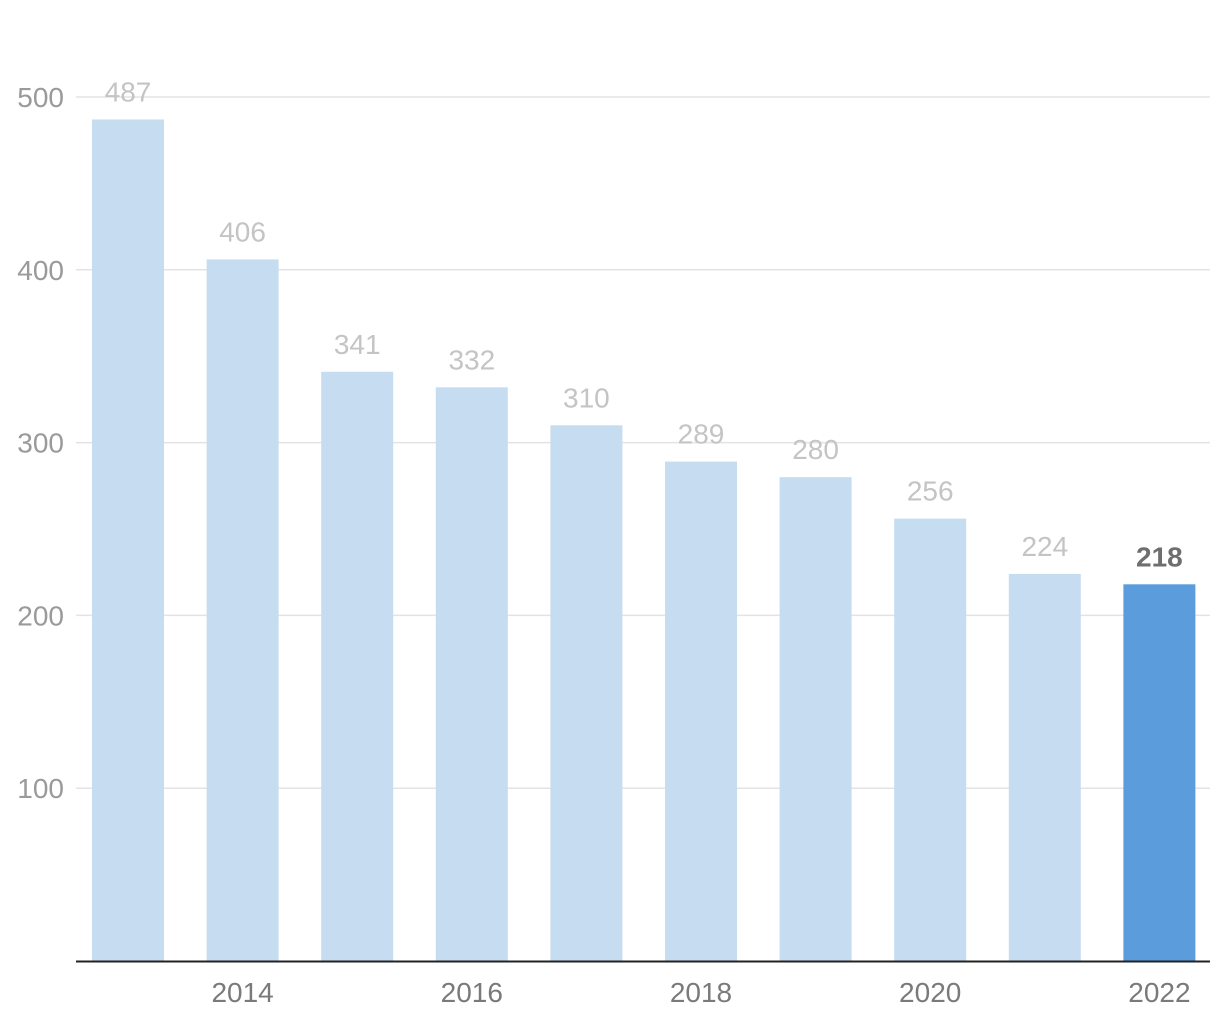  What do you see at coordinates (701, 434) in the screenshot?
I see `value-label-2018: 289` at bounding box center [701, 434].